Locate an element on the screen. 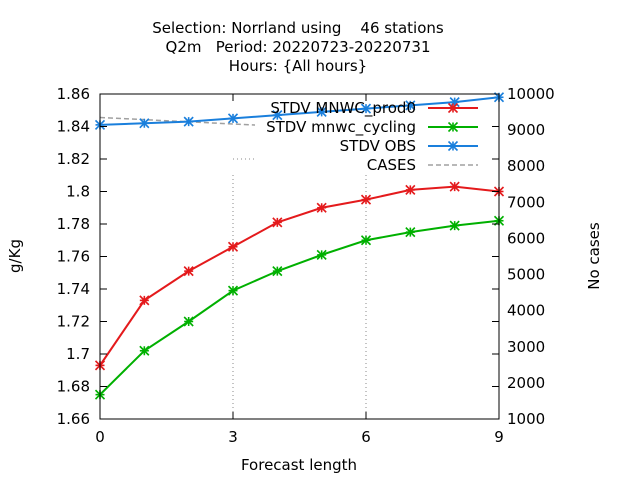  y-tick-label-2: 1.7 is located at coordinates (78, 354).